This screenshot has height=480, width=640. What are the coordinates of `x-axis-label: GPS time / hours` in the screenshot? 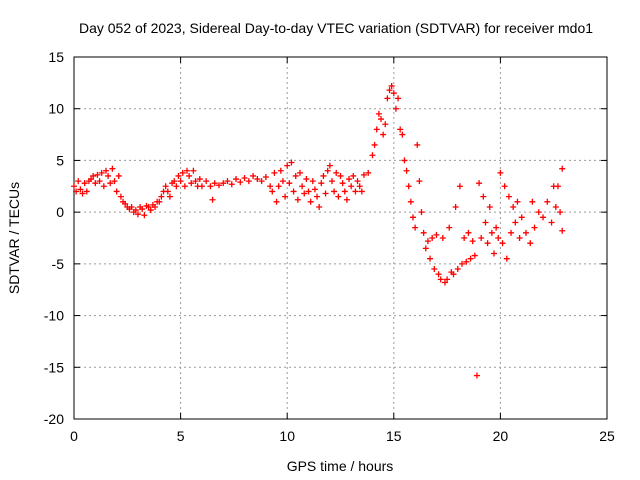 It's located at (340, 466).